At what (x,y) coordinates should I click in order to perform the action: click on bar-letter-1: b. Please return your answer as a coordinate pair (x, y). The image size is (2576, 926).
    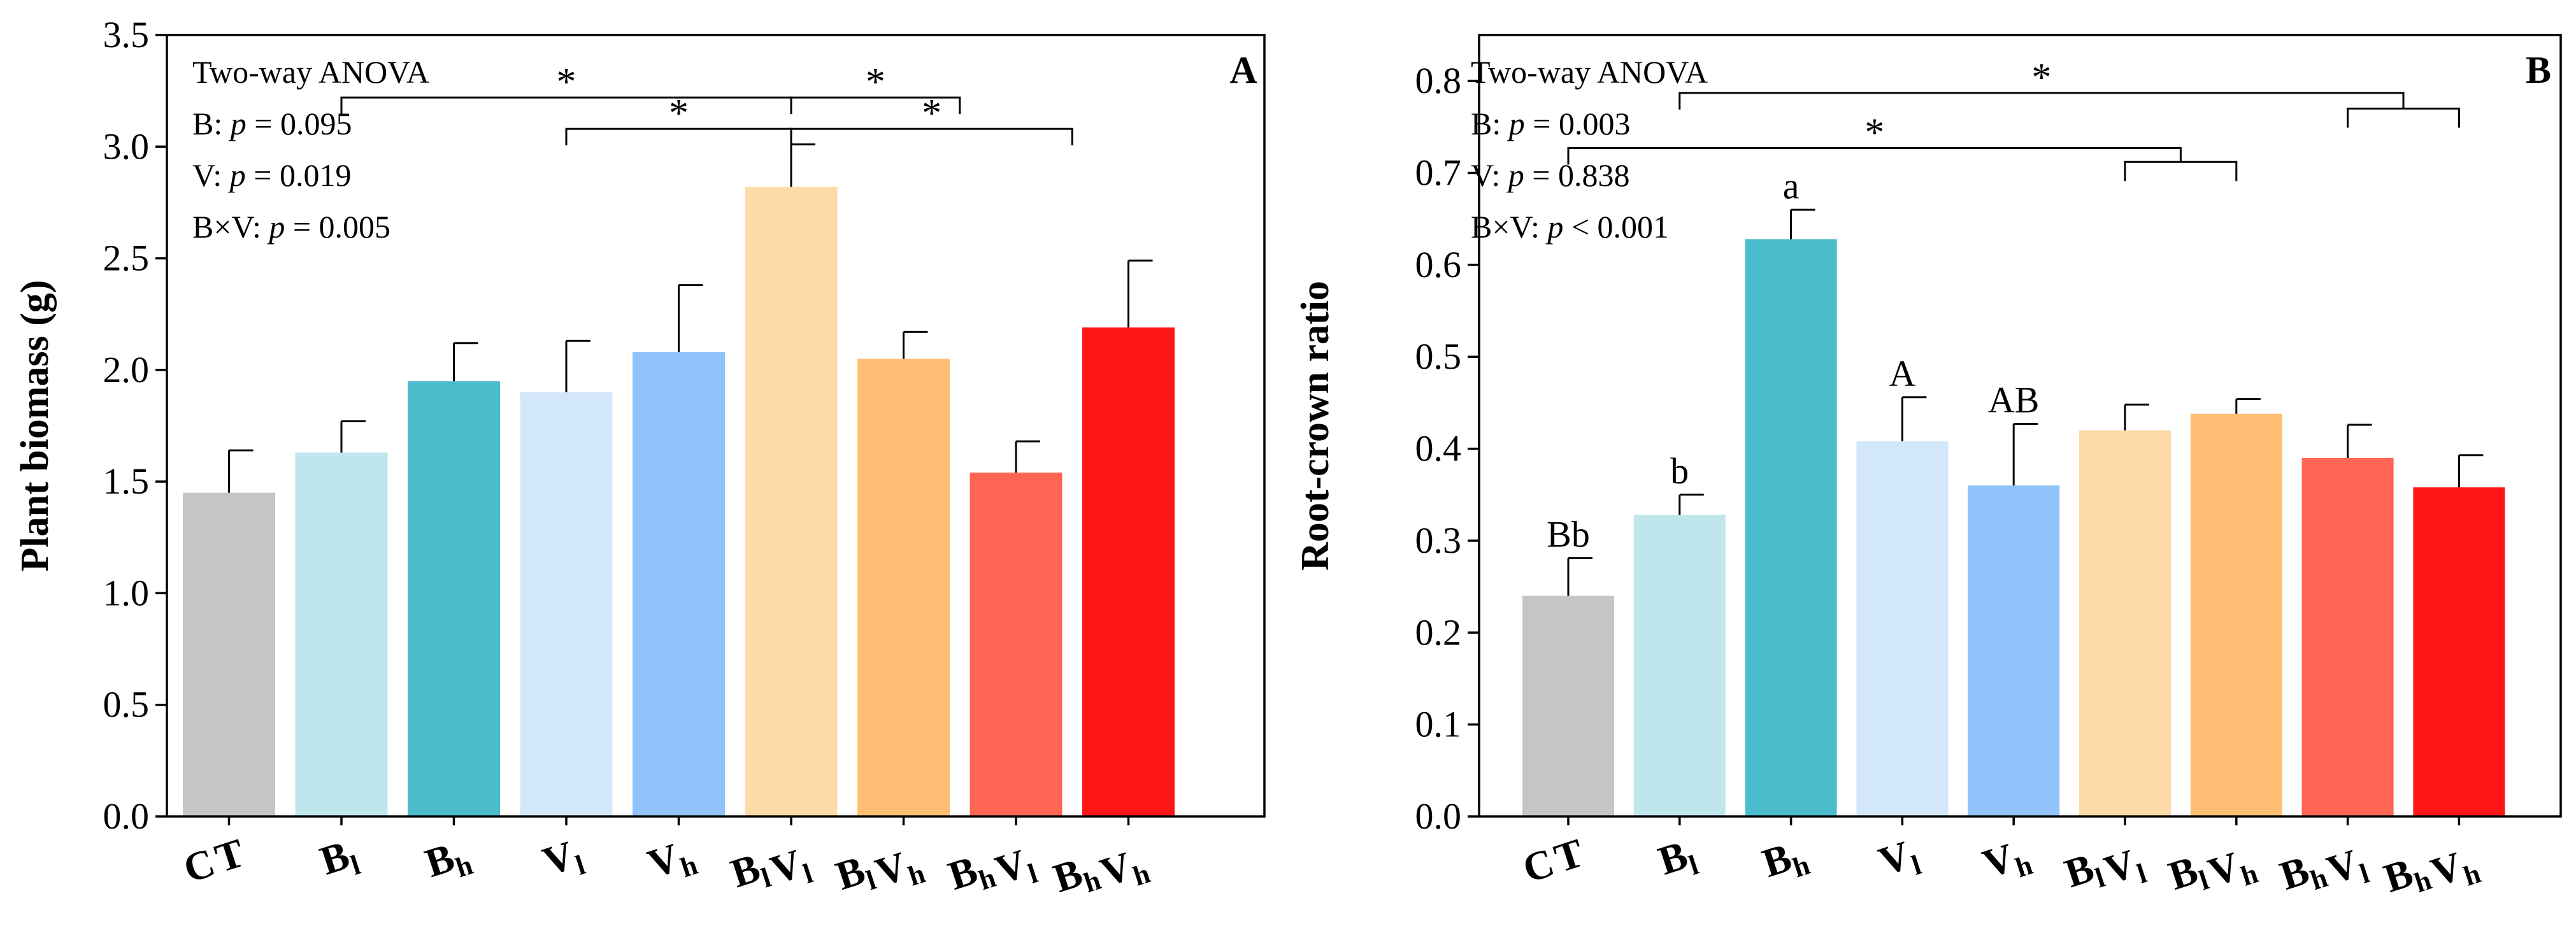
    Looking at the image, I should click on (1679, 471).